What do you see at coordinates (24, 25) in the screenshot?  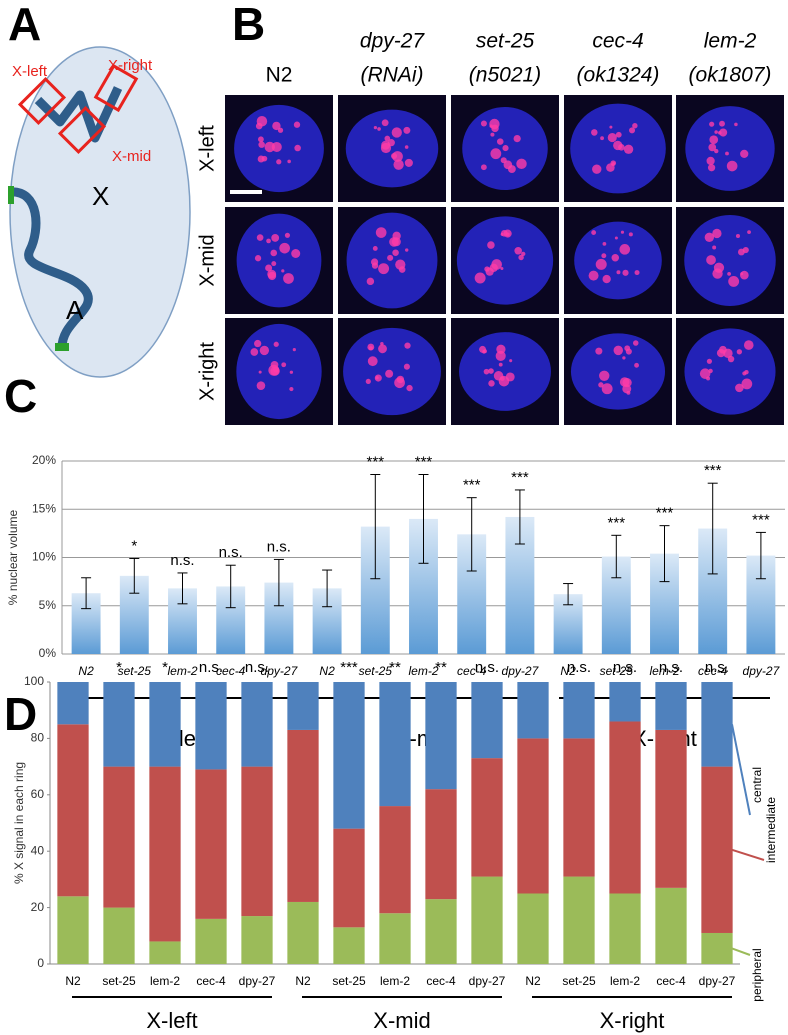 I see `panel-letter: A` at bounding box center [24, 25].